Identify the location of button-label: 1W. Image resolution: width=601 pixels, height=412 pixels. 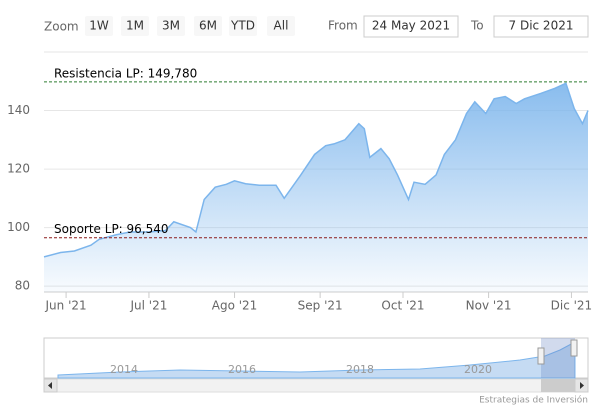
(99, 26).